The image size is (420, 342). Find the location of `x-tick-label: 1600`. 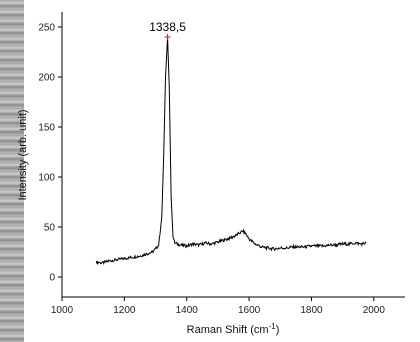

x-tick-label: 1600 is located at coordinates (249, 310).